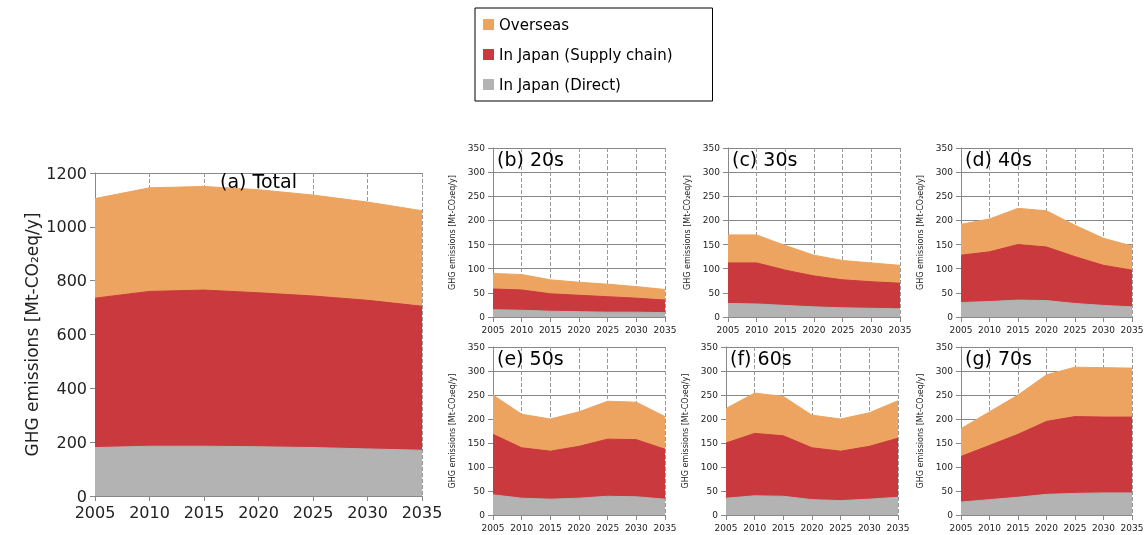  I want to click on chart-title: (b) 20s, so click(531, 158).